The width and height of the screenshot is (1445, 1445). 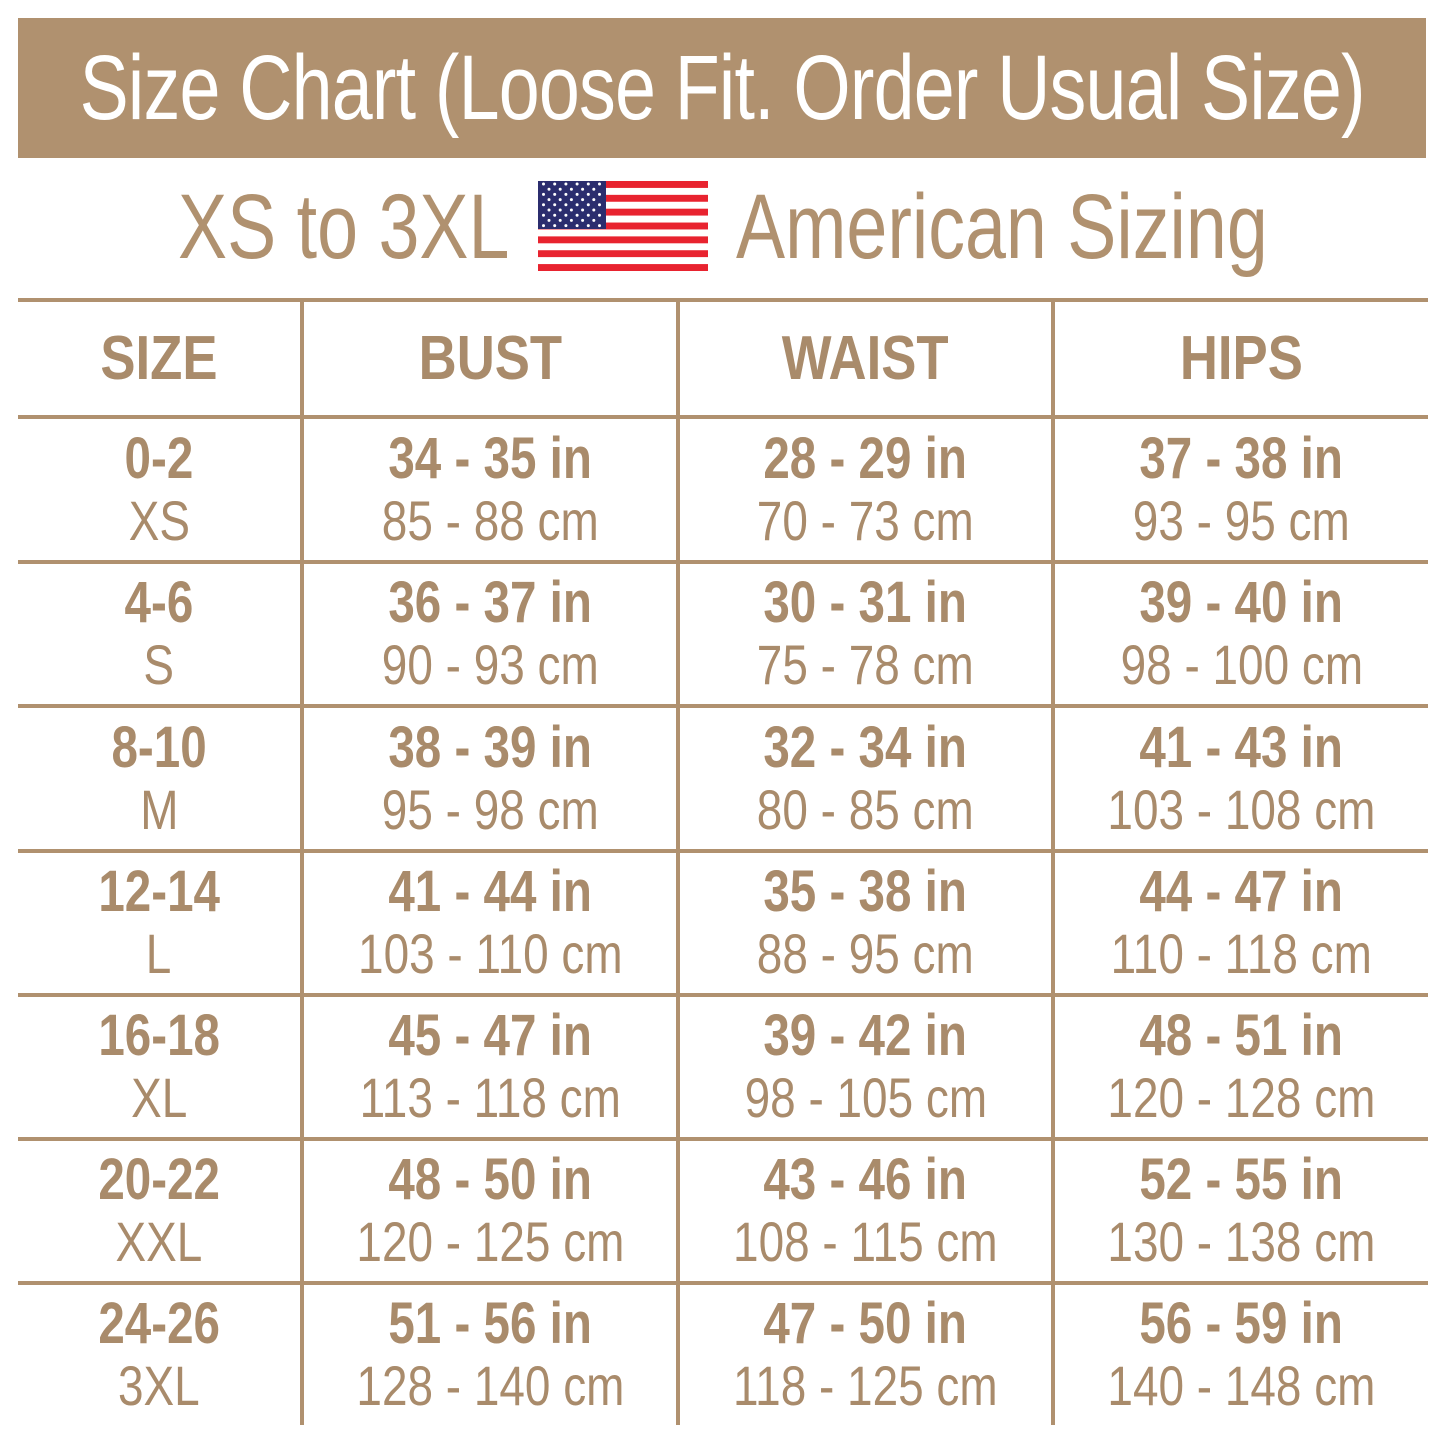 I want to click on column-header: BUST, so click(x=490, y=358).